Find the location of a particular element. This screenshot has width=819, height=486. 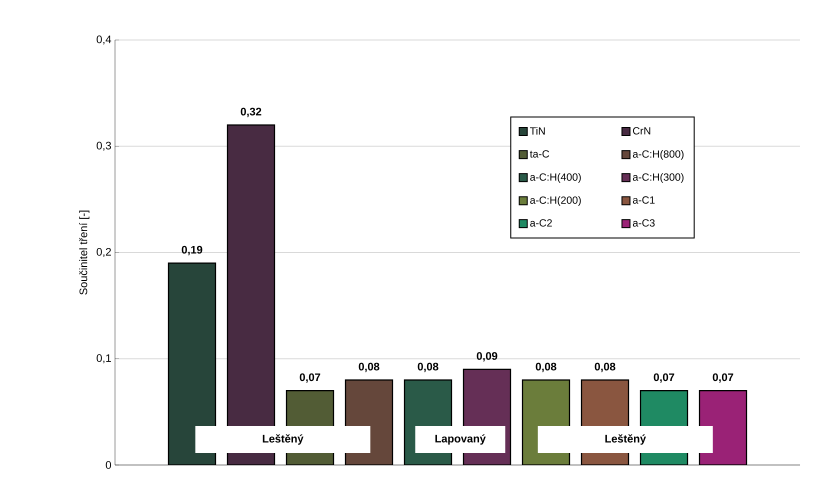

legend-label: a-C:H(400) is located at coordinates (555, 178).